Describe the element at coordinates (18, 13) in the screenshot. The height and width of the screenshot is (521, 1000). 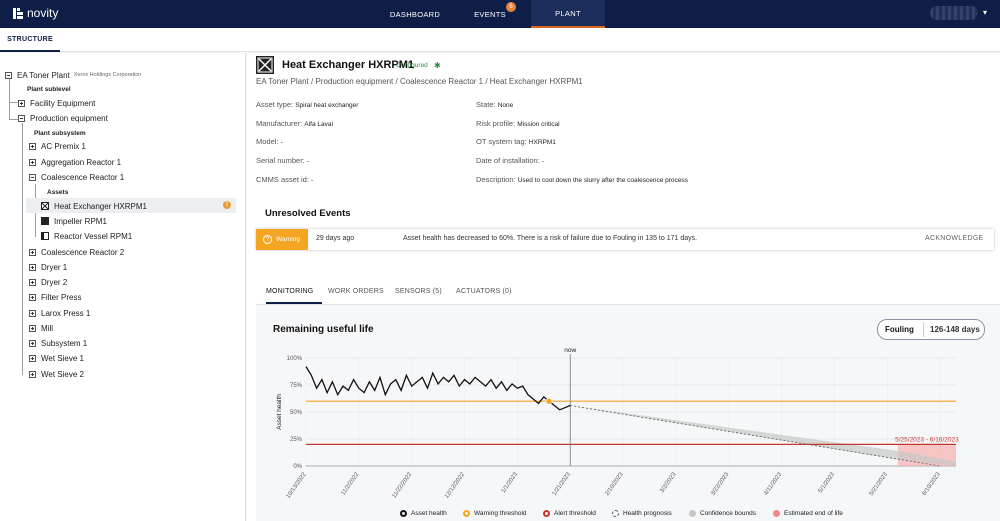
I see `novity-logo-icon` at that location.